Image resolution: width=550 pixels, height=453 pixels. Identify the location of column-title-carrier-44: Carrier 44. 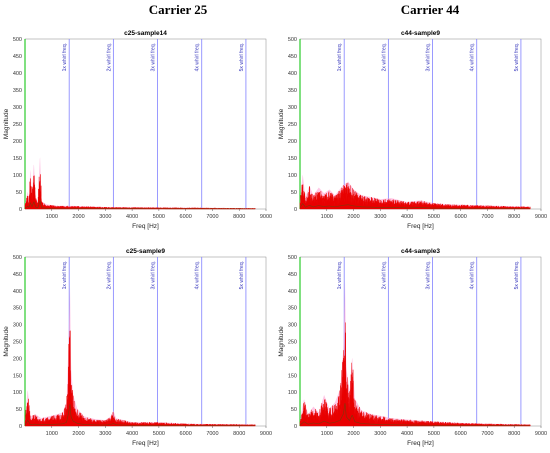
(430, 9).